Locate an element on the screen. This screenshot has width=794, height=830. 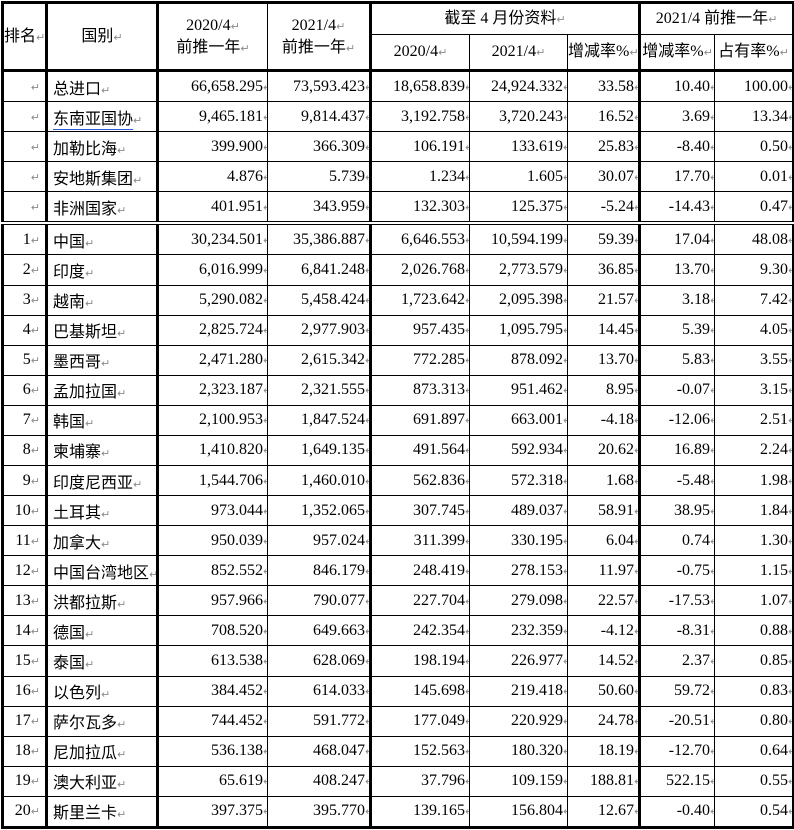
value-cell: 21.57↵ is located at coordinates (604, 300).